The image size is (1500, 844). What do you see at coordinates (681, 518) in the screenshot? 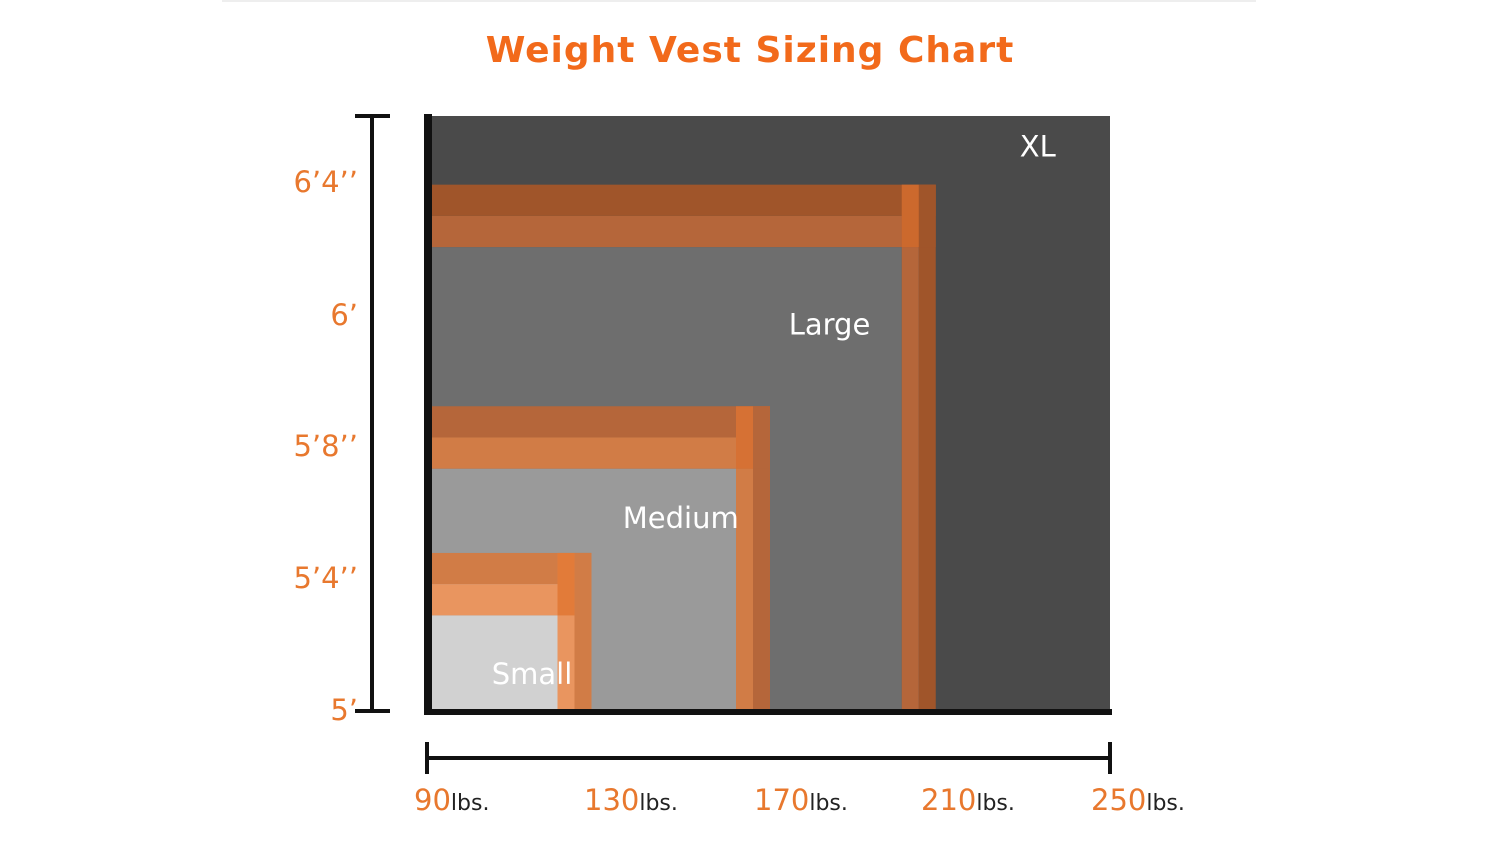
I see `size-label-medium: Medium` at bounding box center [681, 518].